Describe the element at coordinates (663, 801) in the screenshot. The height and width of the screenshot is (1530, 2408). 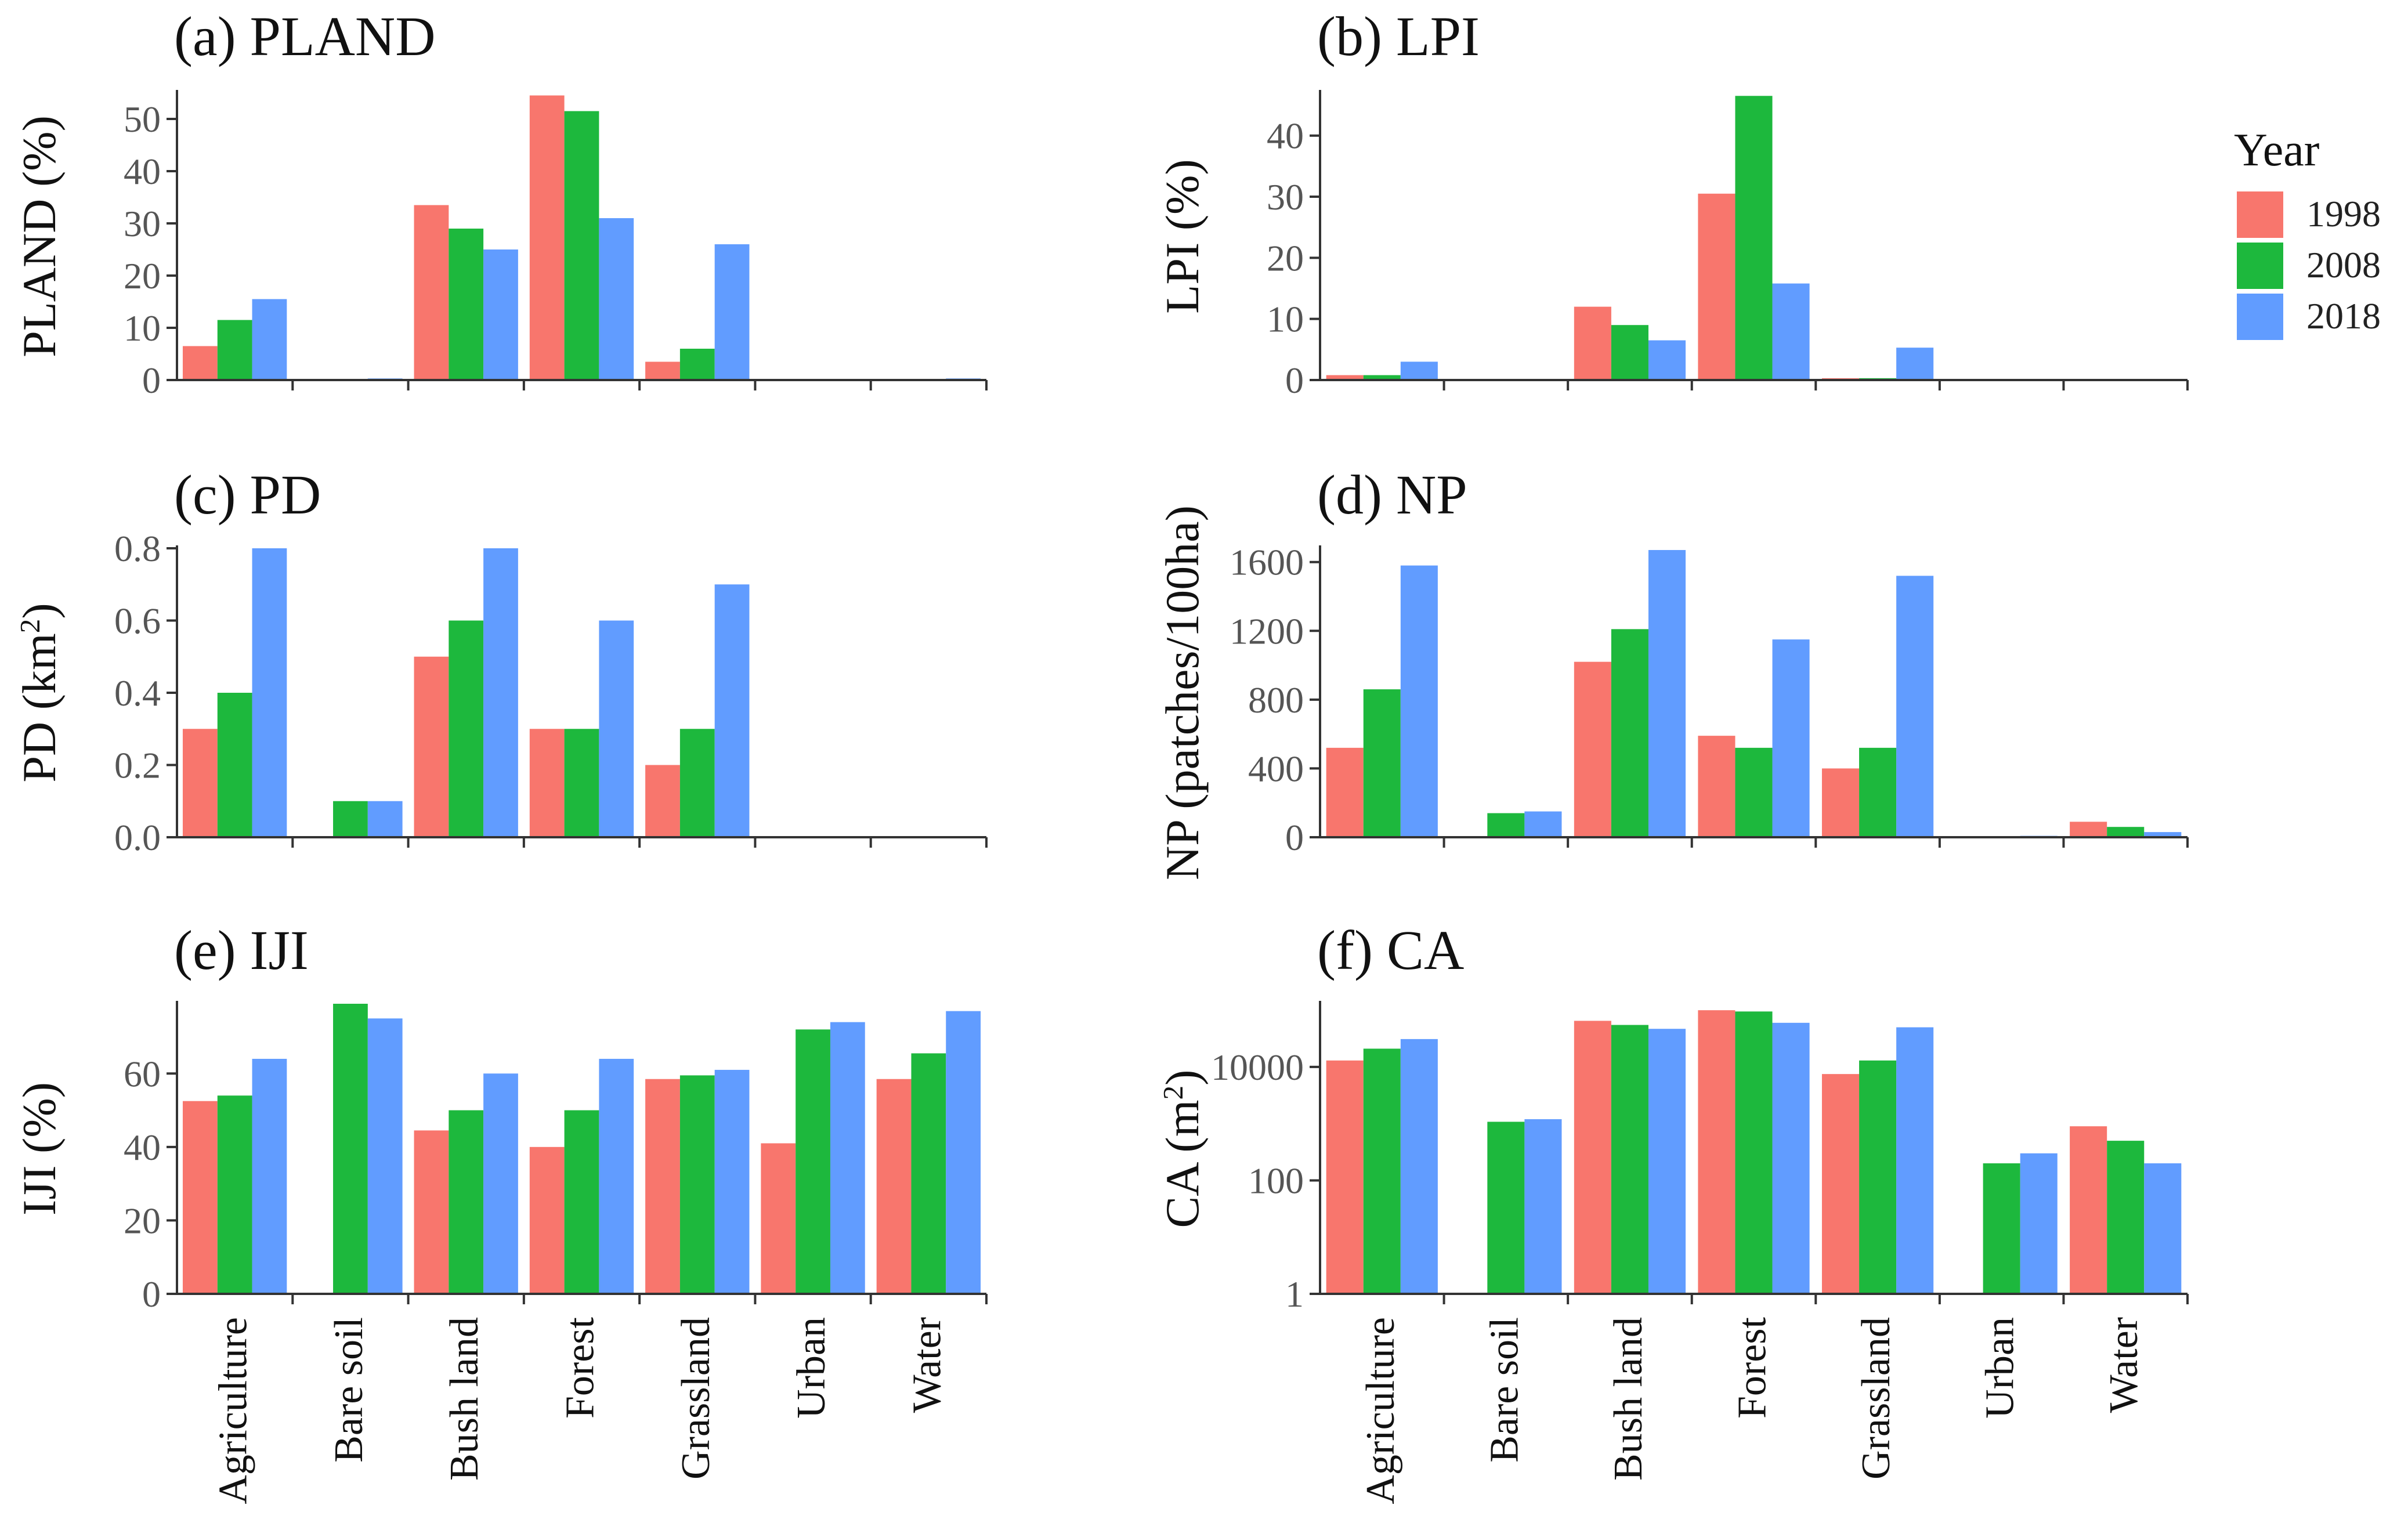
I see `bar-c-grassland-1998` at that location.